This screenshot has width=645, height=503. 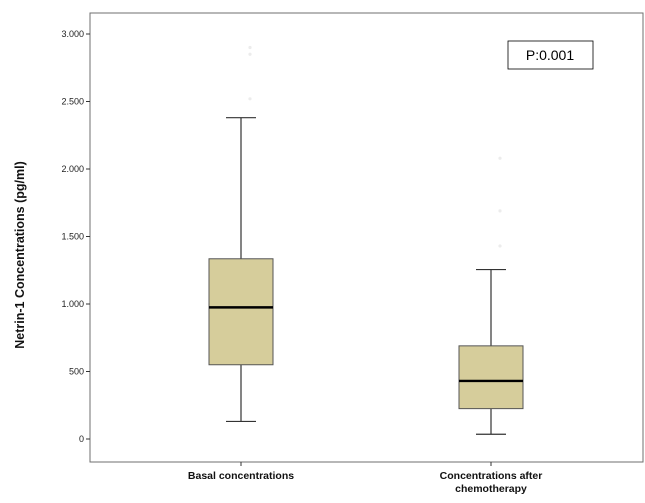 I want to click on y-tick-label: 500, so click(x=76, y=372).